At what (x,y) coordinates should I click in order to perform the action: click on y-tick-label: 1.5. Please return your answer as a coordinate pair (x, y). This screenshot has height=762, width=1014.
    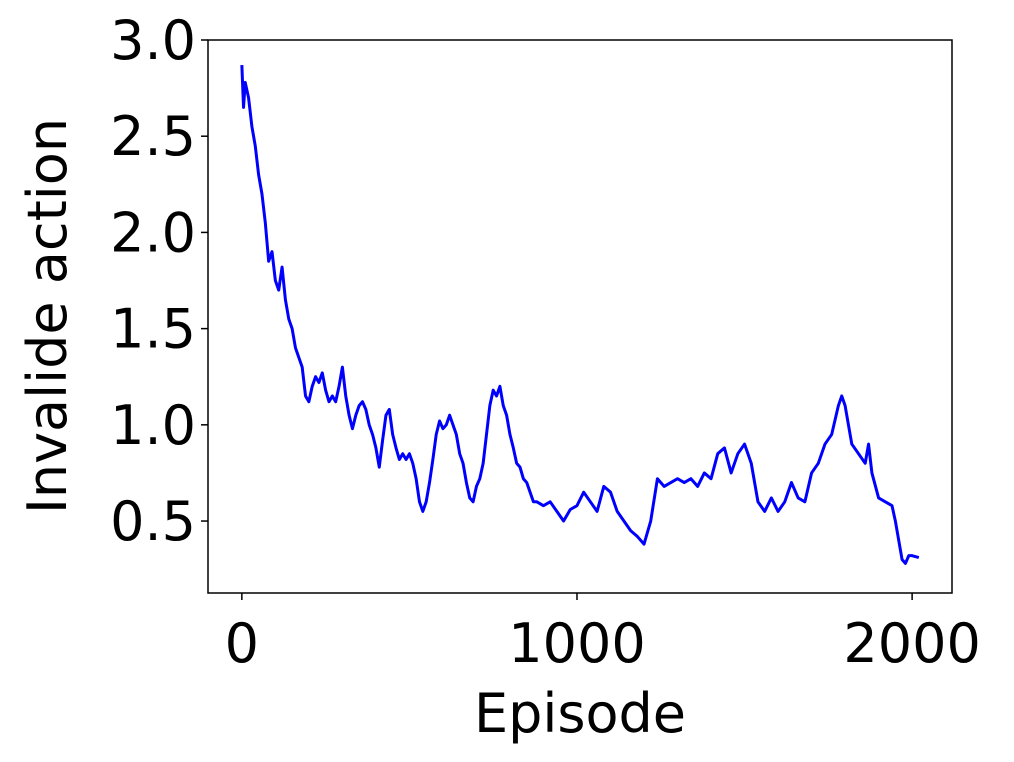
    Looking at the image, I should click on (153, 329).